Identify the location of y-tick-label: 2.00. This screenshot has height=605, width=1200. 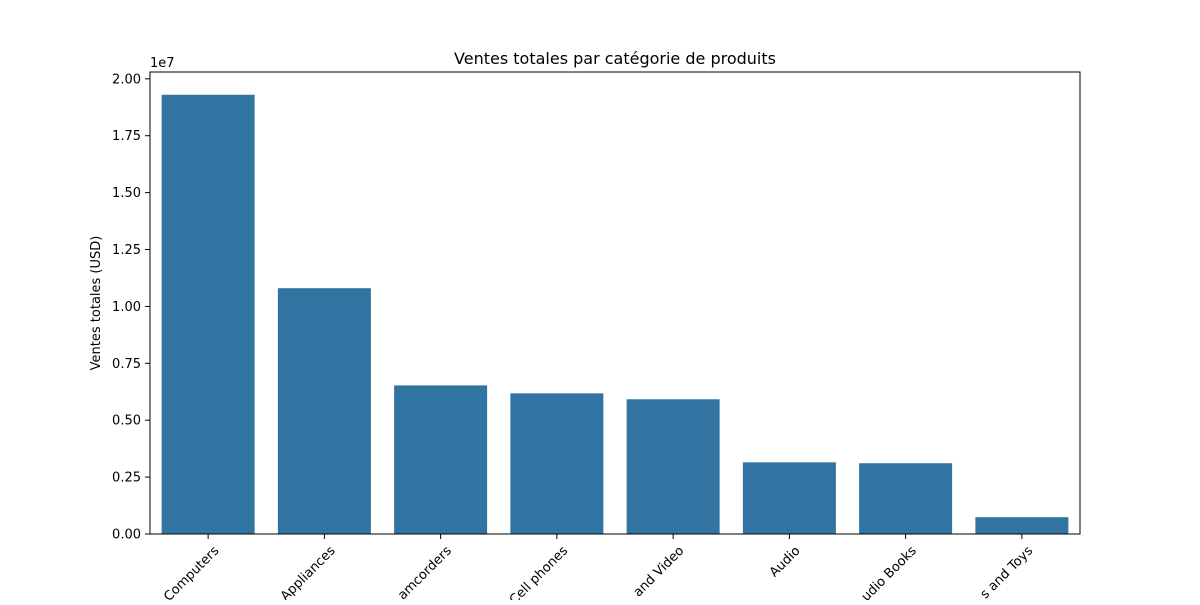
(126, 79).